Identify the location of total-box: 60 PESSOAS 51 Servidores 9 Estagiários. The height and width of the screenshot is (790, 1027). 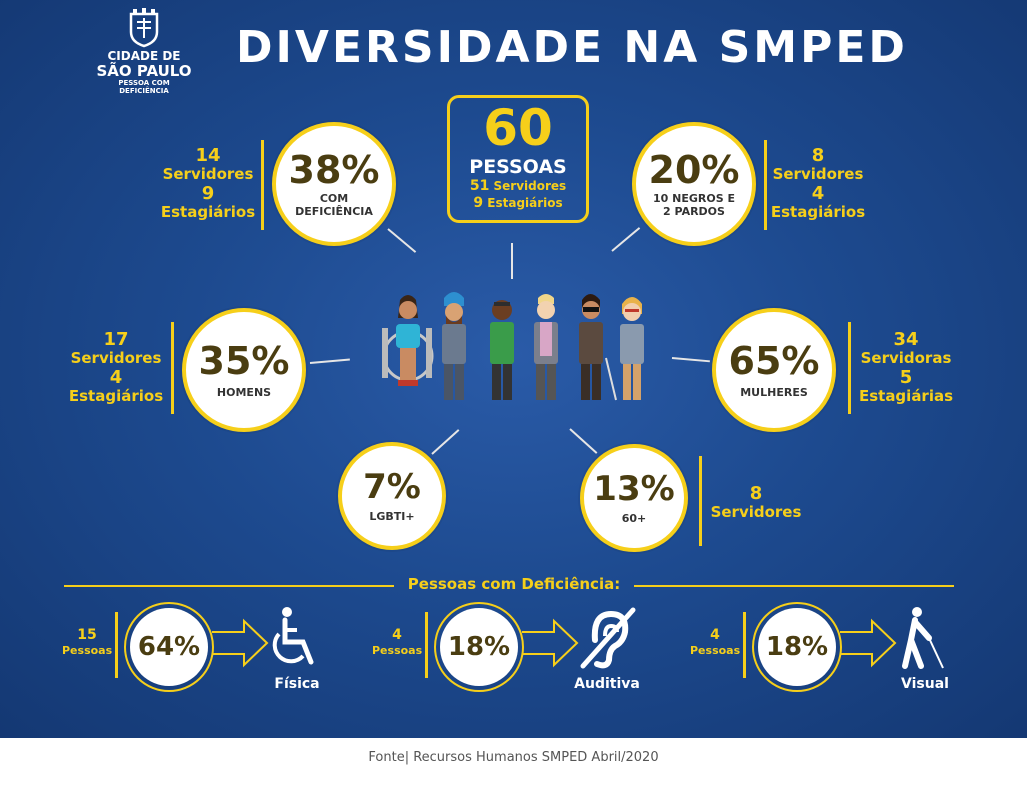
(518, 159).